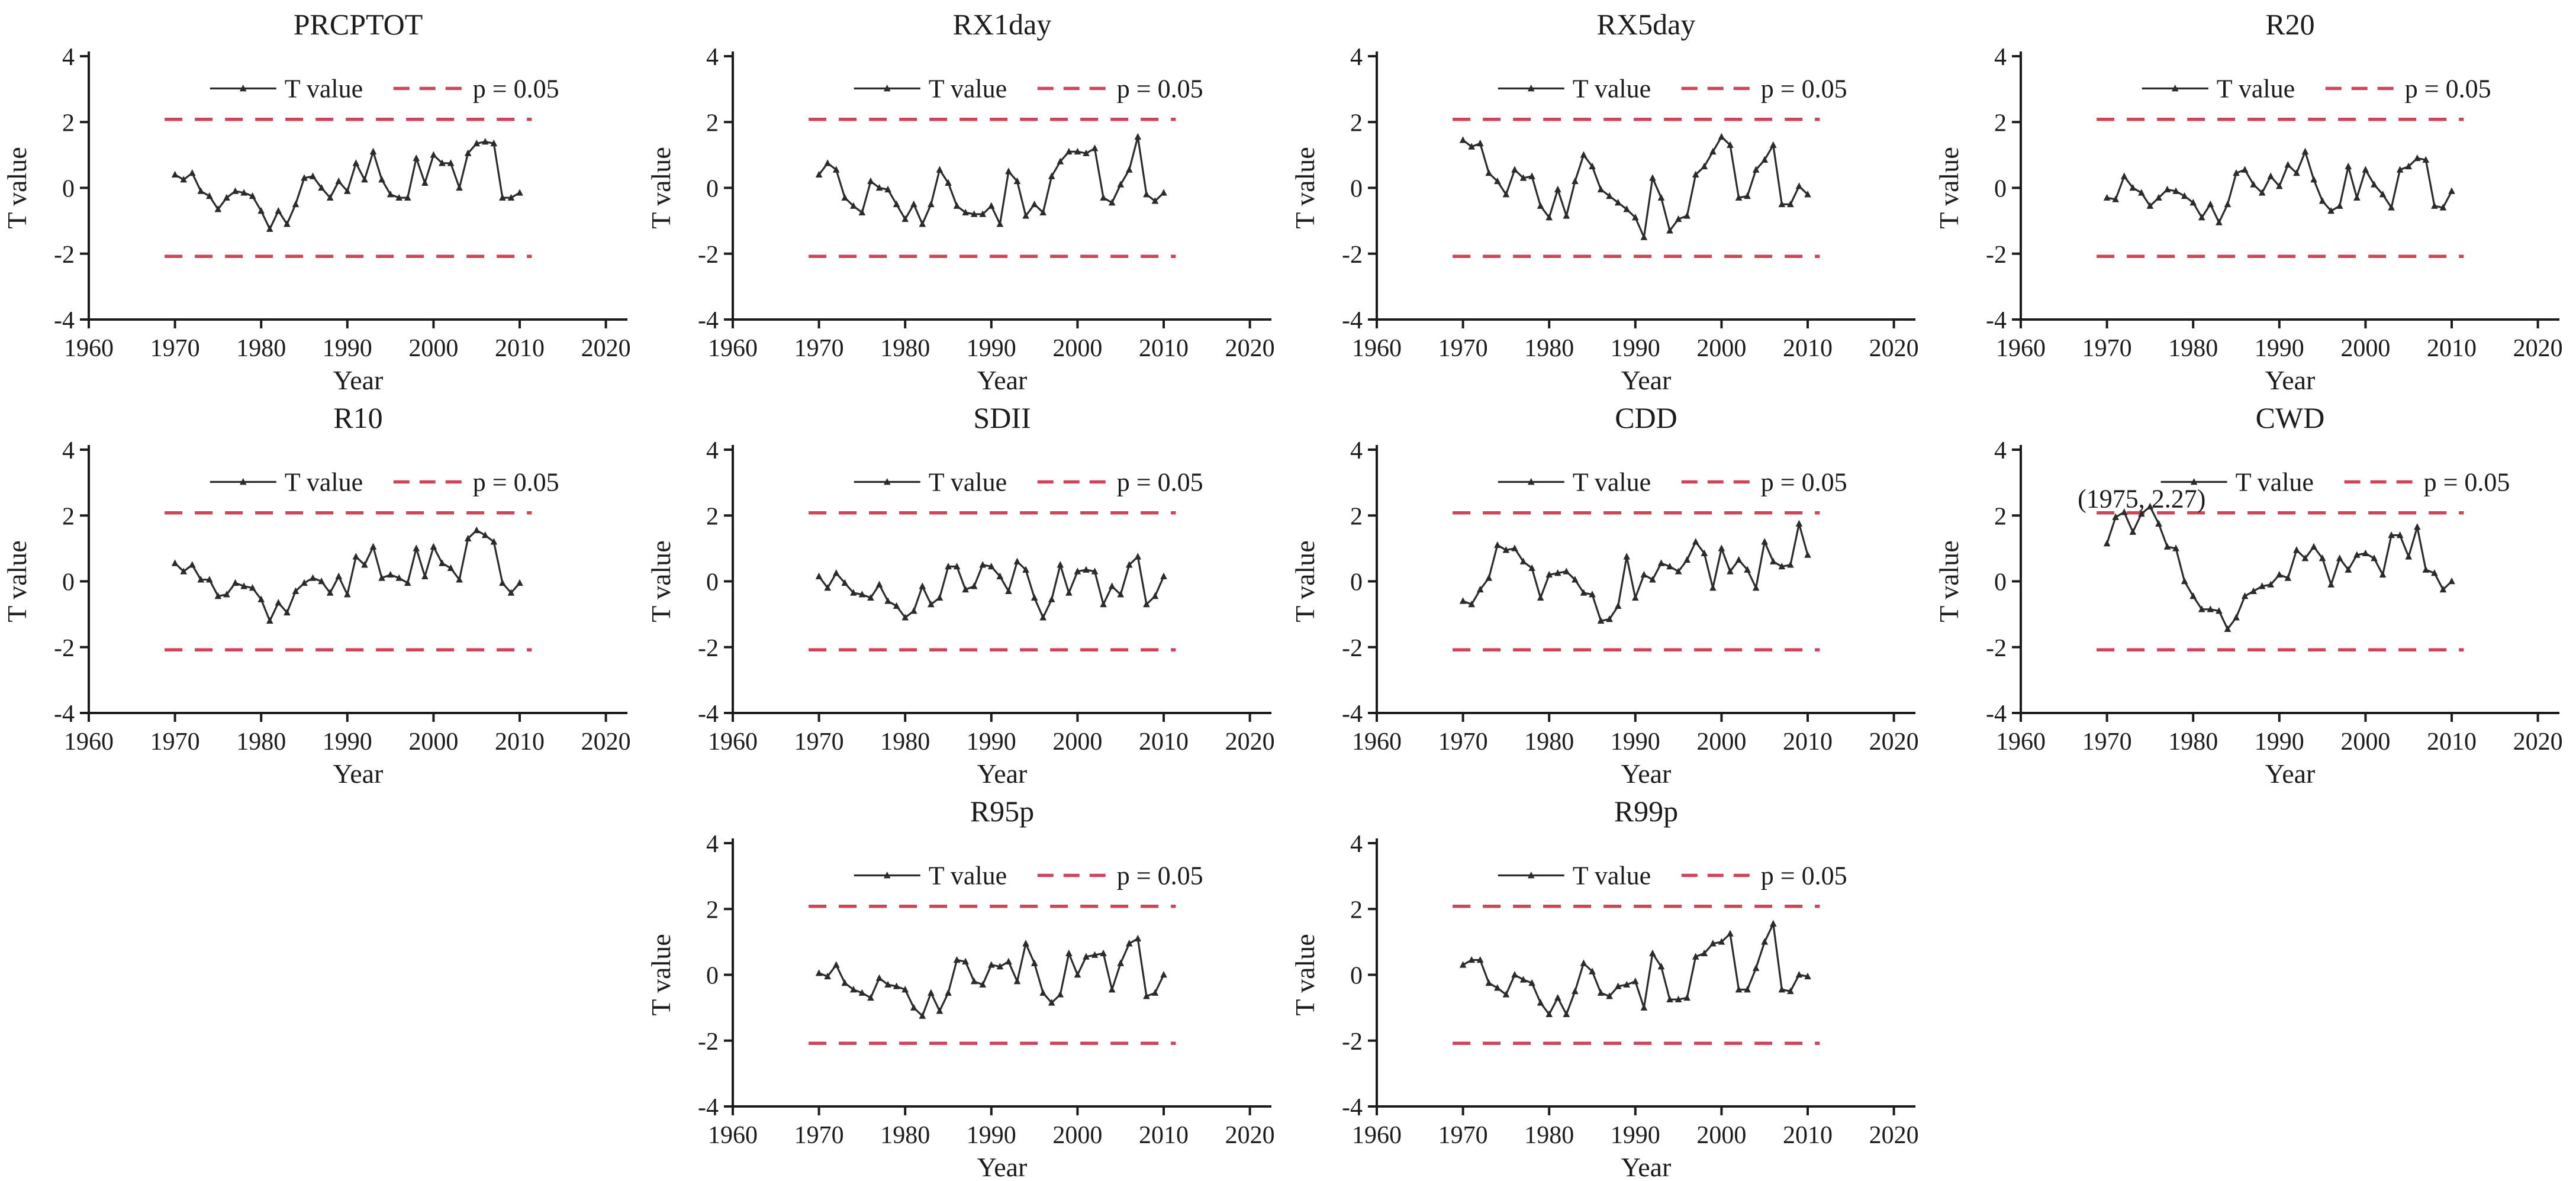  Describe the element at coordinates (2107, 348) in the screenshot. I see `x-tick-label: 1970` at that location.